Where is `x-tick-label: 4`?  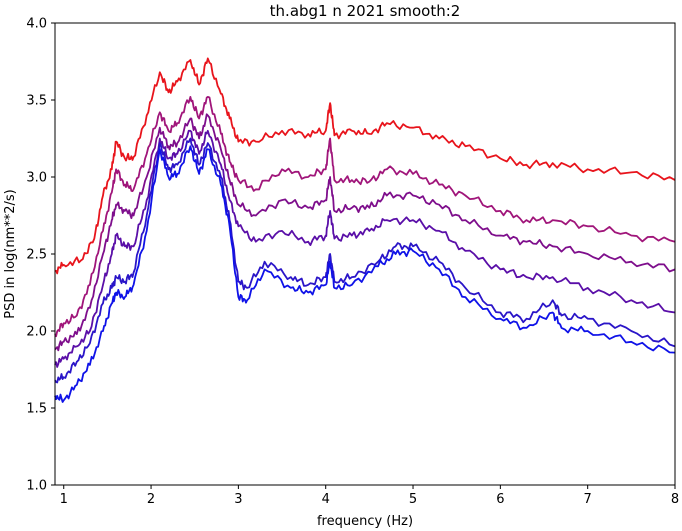 x-tick-label: 4 is located at coordinates (326, 499).